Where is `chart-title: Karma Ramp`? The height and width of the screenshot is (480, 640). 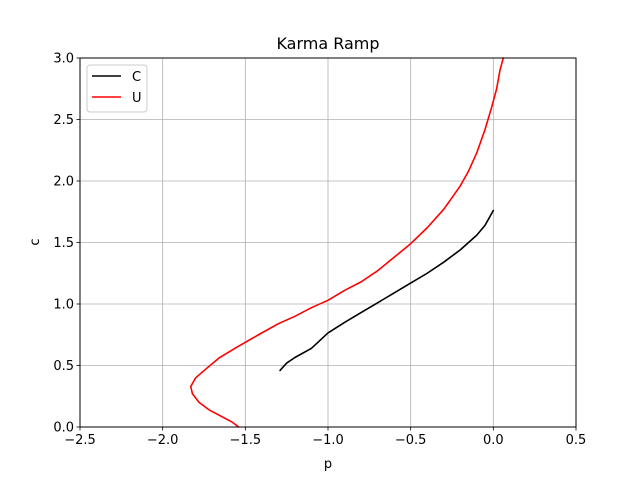 chart-title: Karma Ramp is located at coordinates (327, 43).